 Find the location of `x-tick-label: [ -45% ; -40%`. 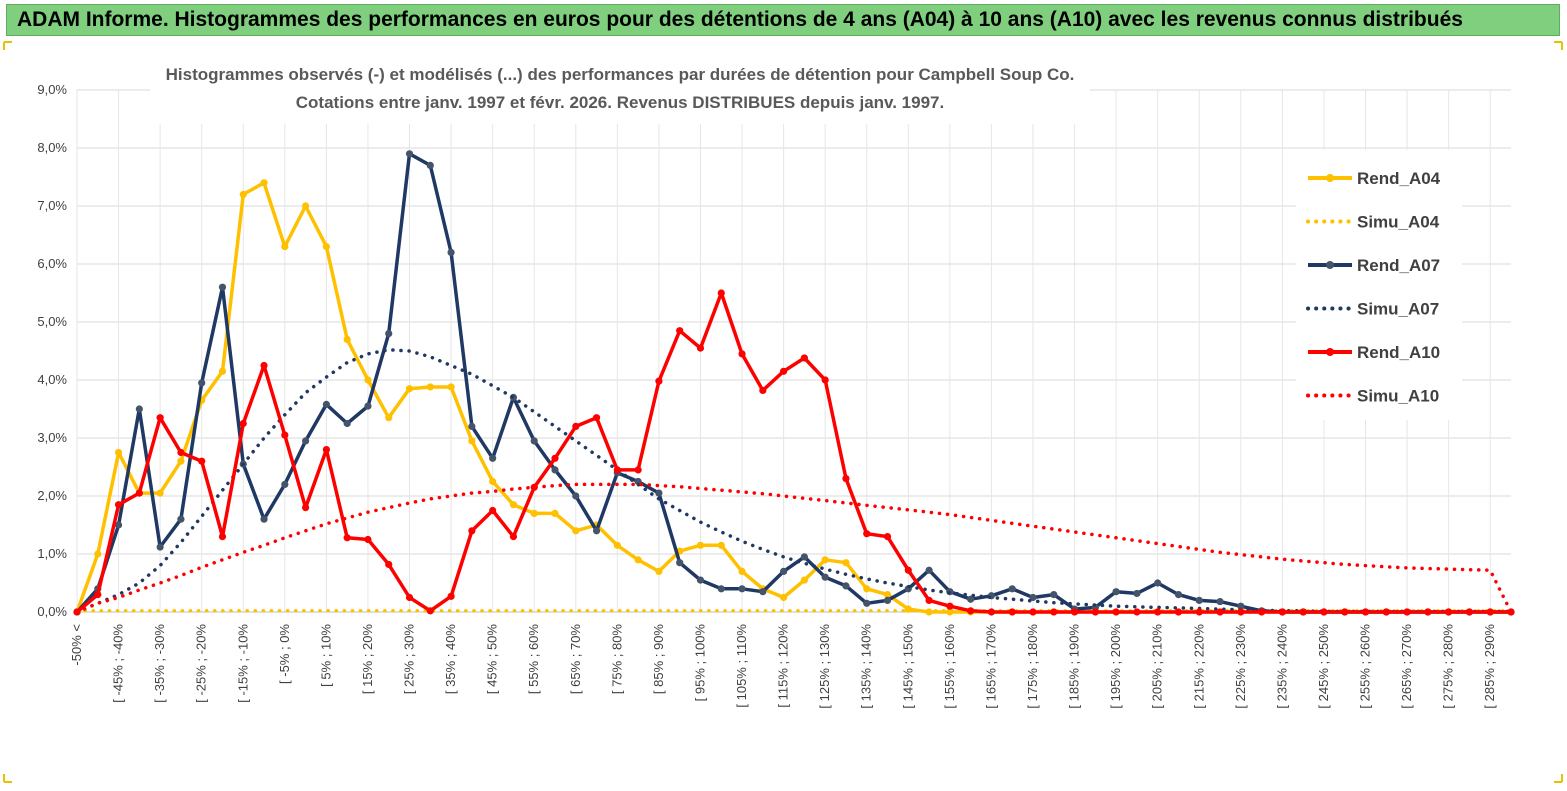

x-tick-label: [ -45% ; -40% is located at coordinates (118, 663).